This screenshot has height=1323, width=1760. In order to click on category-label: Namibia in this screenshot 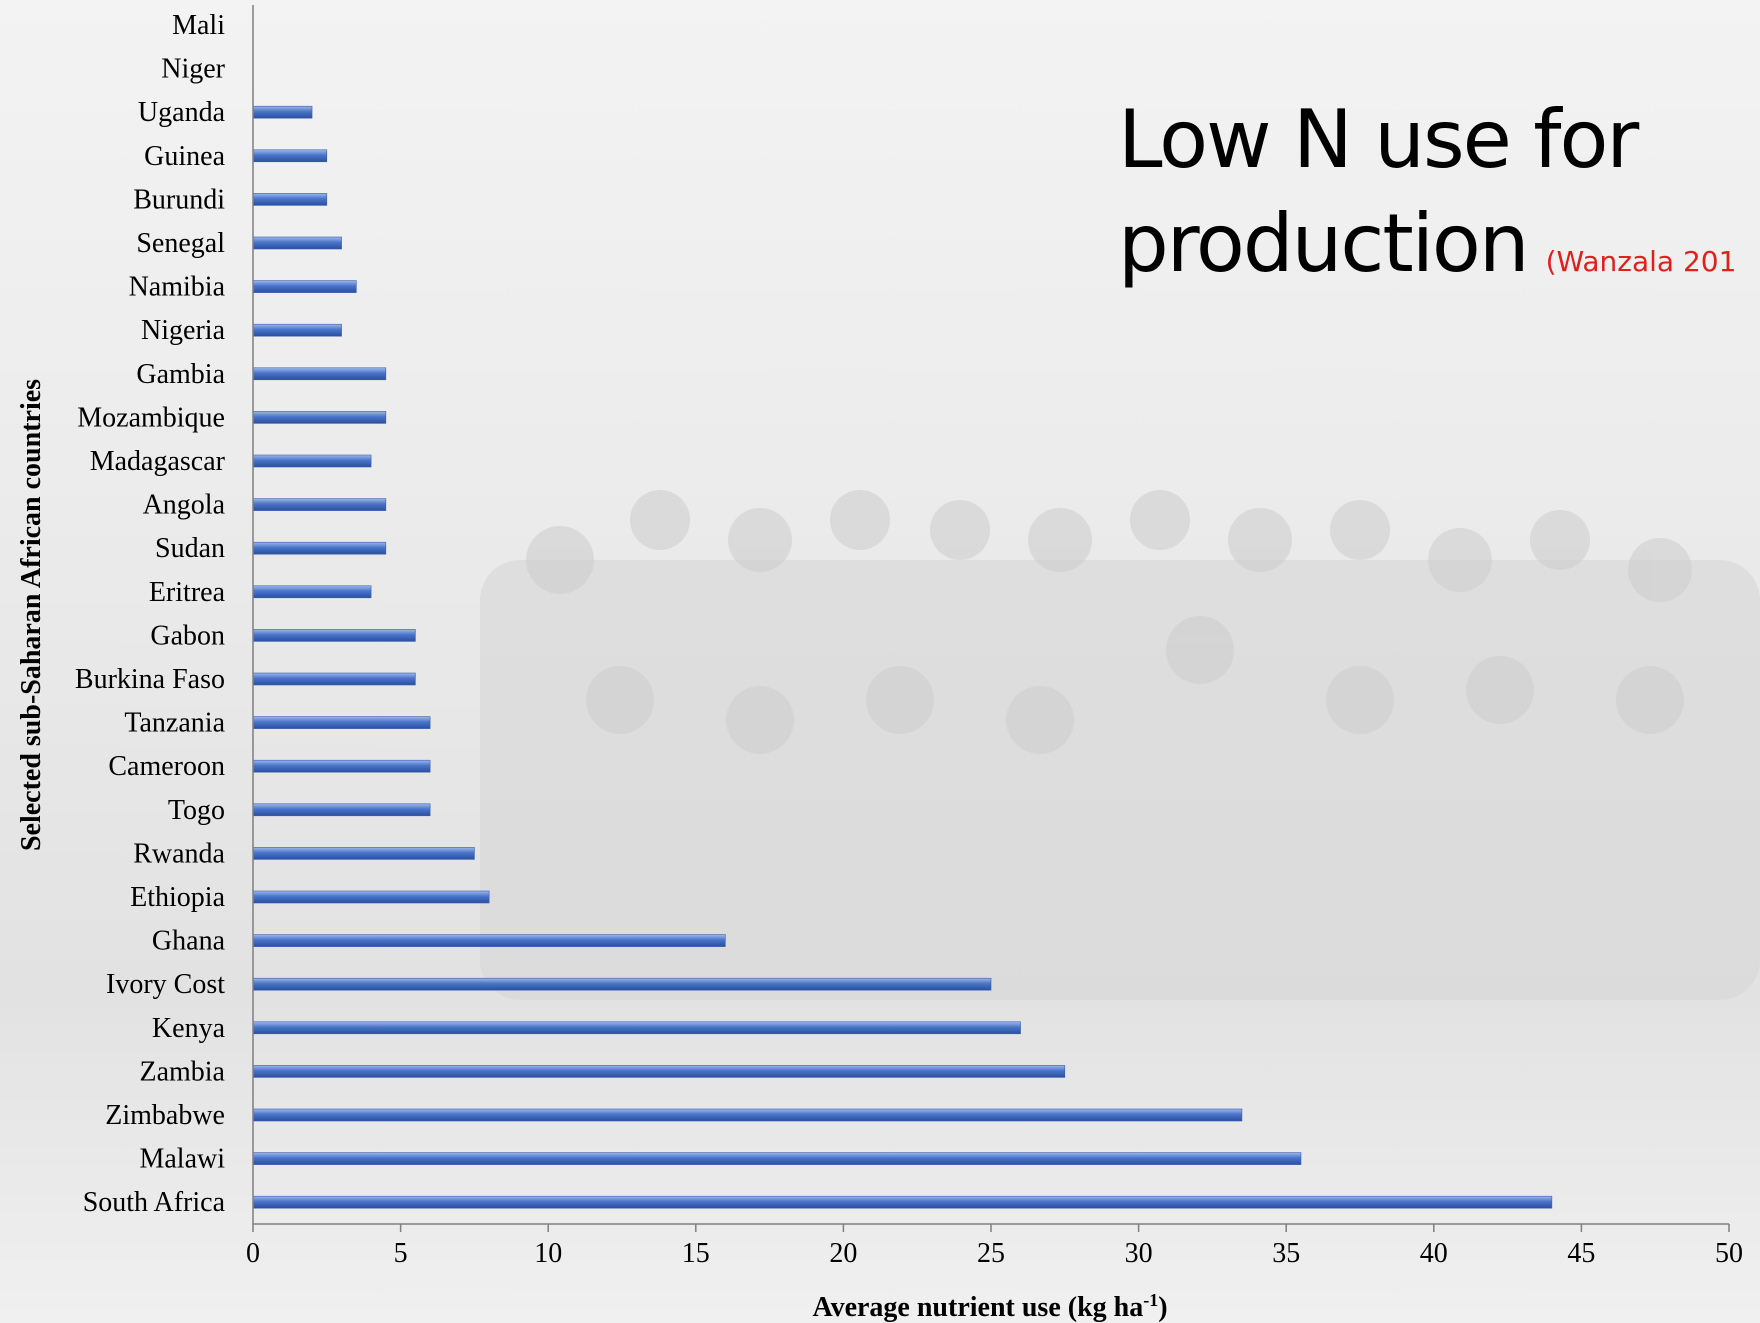, I will do `click(177, 287)`.